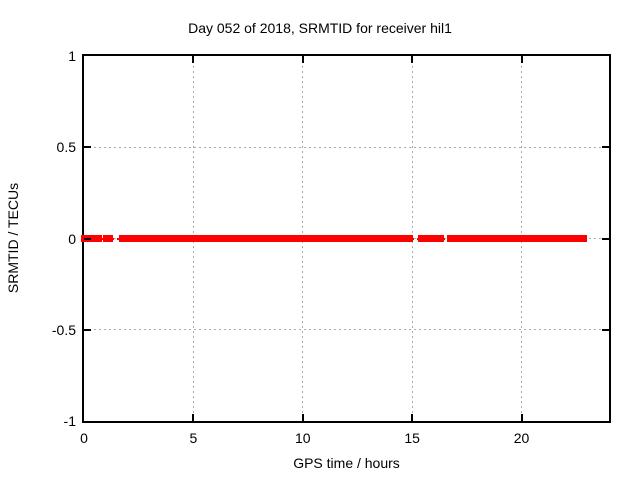 This screenshot has height=480, width=640. I want to click on x-tick-label: 0, so click(84, 438).